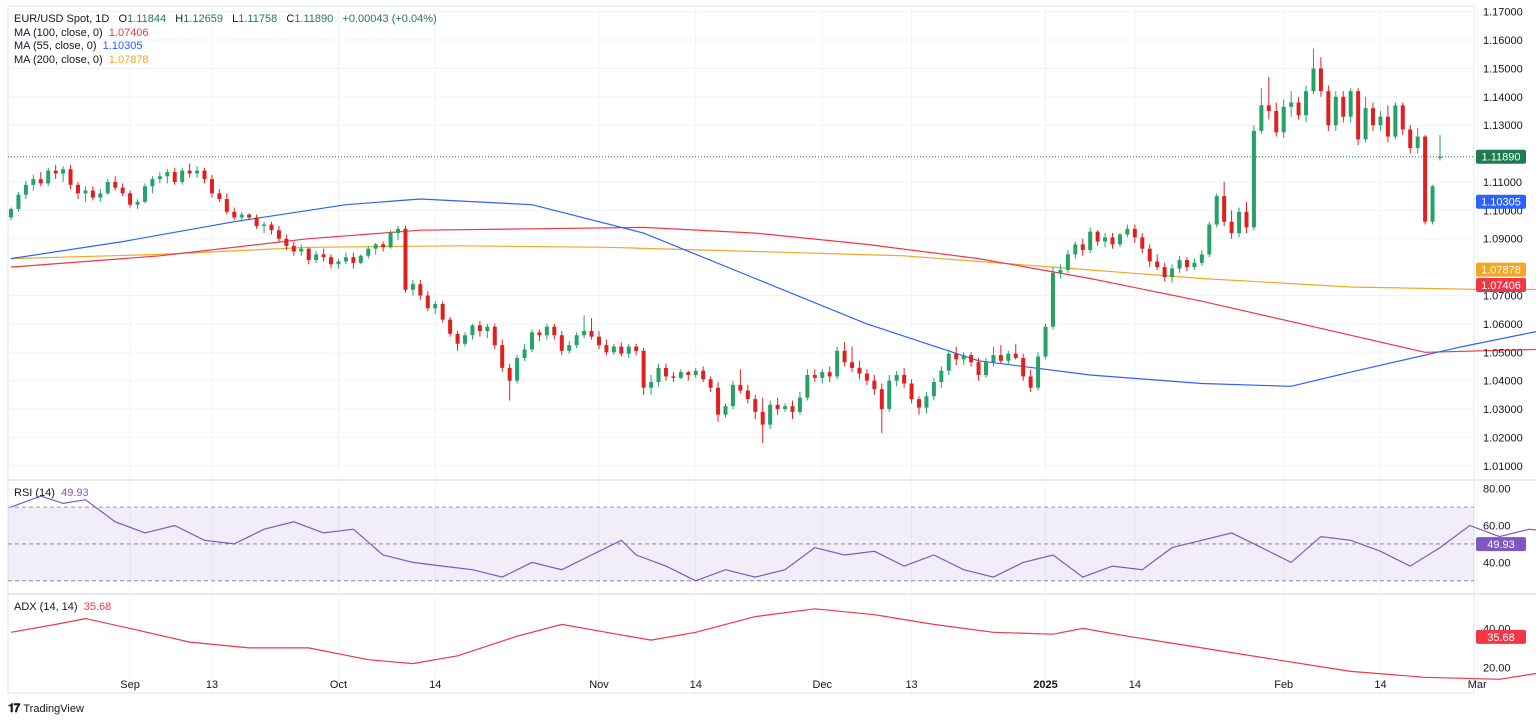 This screenshot has width=1536, height=722. Describe the element at coordinates (1503, 13) in the screenshot. I see `price-tick-label: 1.17000` at that location.